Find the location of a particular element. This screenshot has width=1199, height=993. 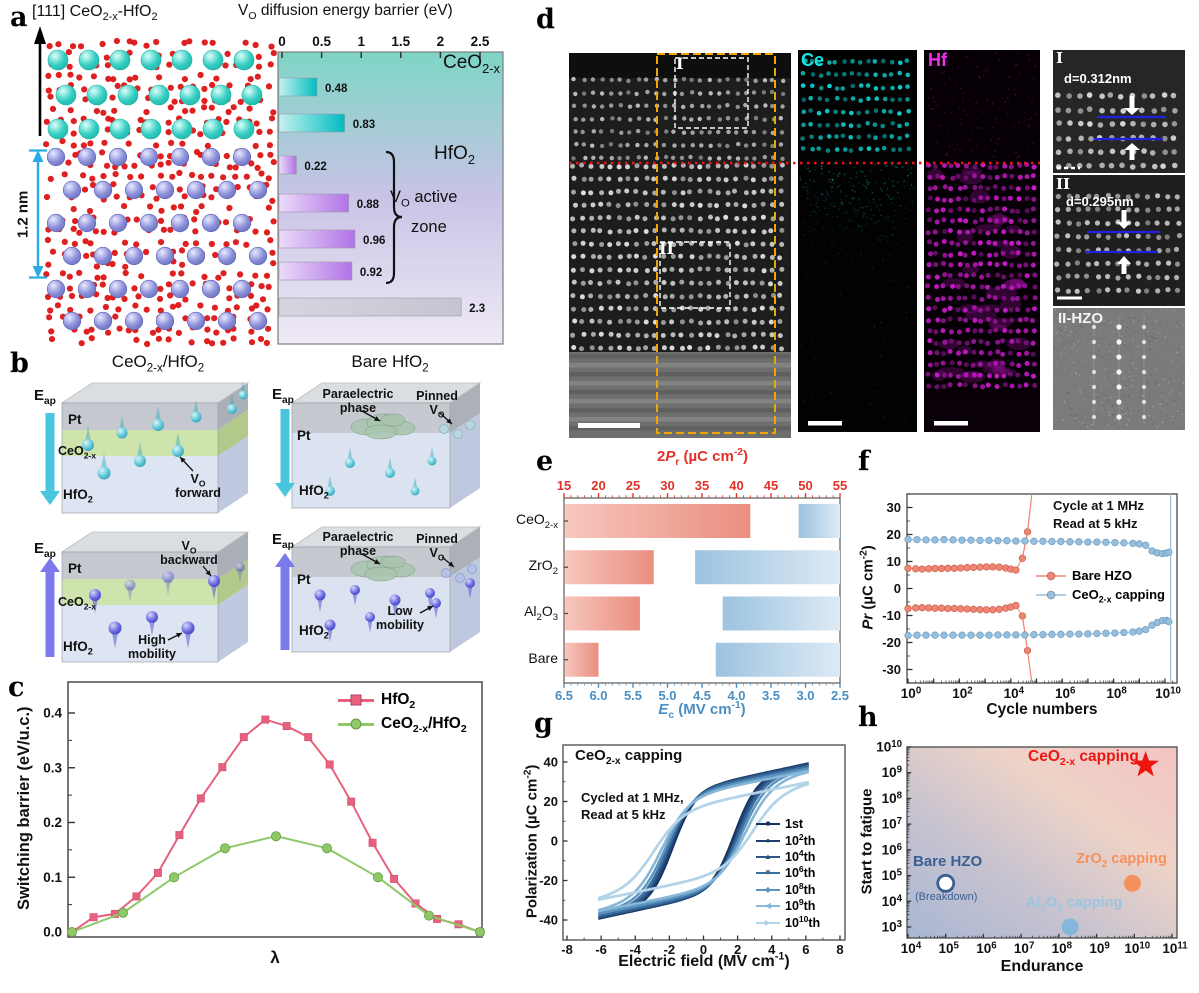

h-x-axis-label: Endurance is located at coordinates (1042, 966).